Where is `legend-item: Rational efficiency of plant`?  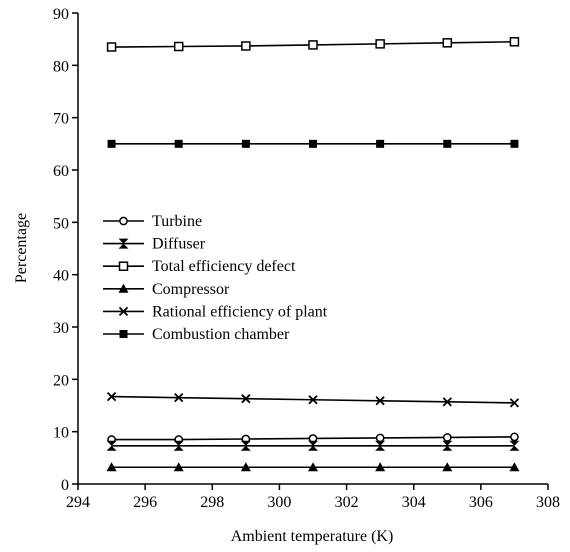
legend-item: Rational efficiency of plant is located at coordinates (215, 311).